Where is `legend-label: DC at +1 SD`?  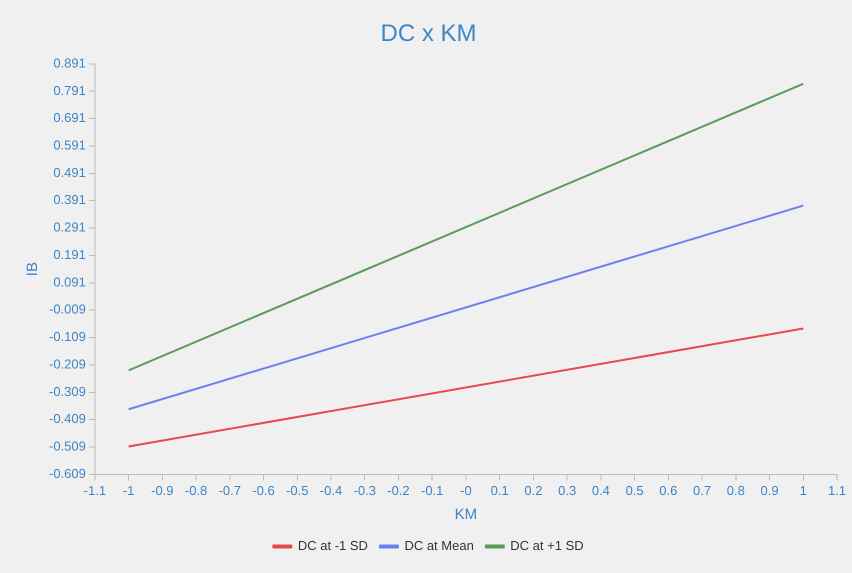 legend-label: DC at +1 SD is located at coordinates (547, 546).